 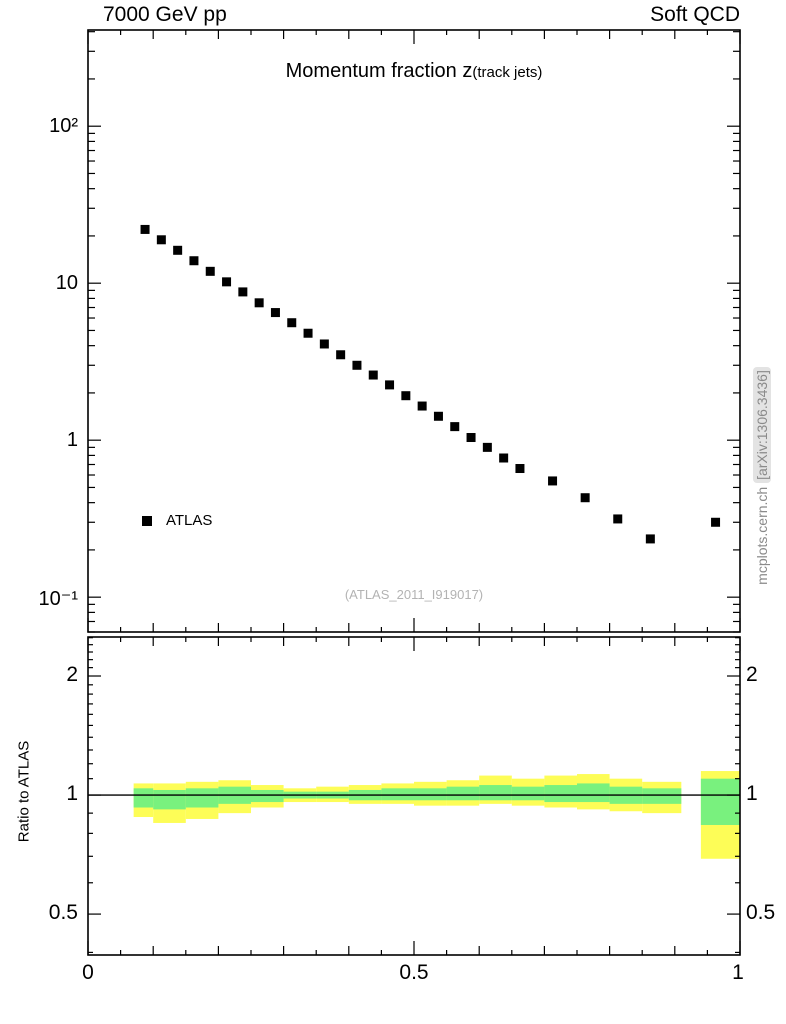 What do you see at coordinates (695, 14) in the screenshot?
I see `process-group-label: Soft QCD` at bounding box center [695, 14].